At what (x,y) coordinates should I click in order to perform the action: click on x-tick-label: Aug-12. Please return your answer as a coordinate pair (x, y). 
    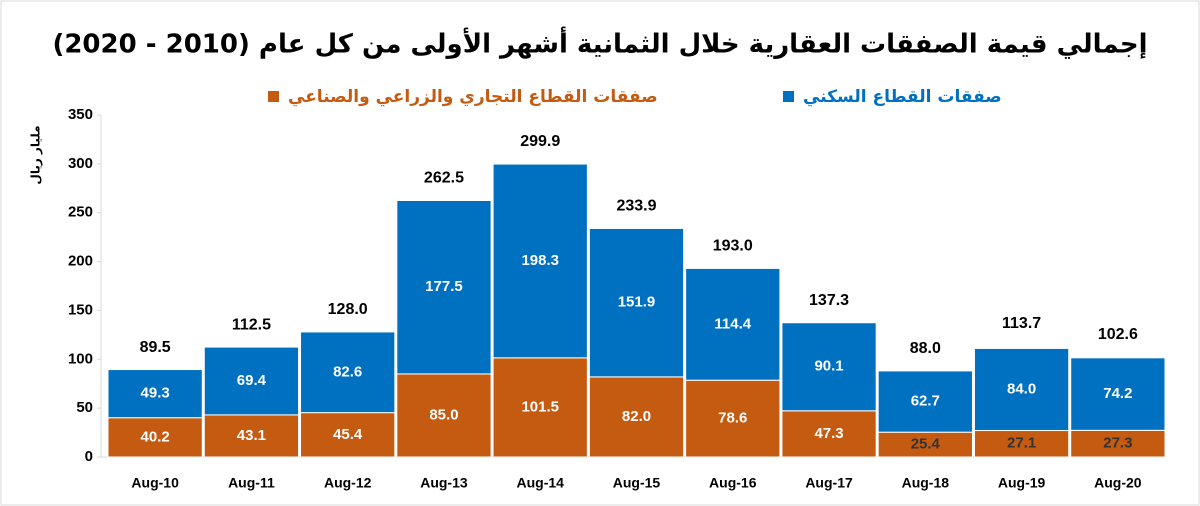
    Looking at the image, I should click on (348, 483).